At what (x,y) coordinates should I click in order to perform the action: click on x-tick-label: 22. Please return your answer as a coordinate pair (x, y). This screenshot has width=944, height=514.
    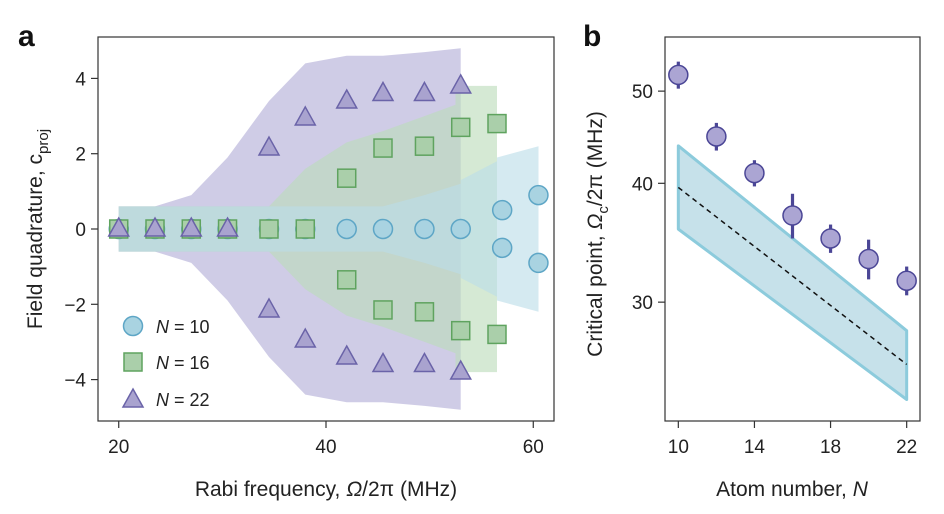
    Looking at the image, I should click on (906, 447).